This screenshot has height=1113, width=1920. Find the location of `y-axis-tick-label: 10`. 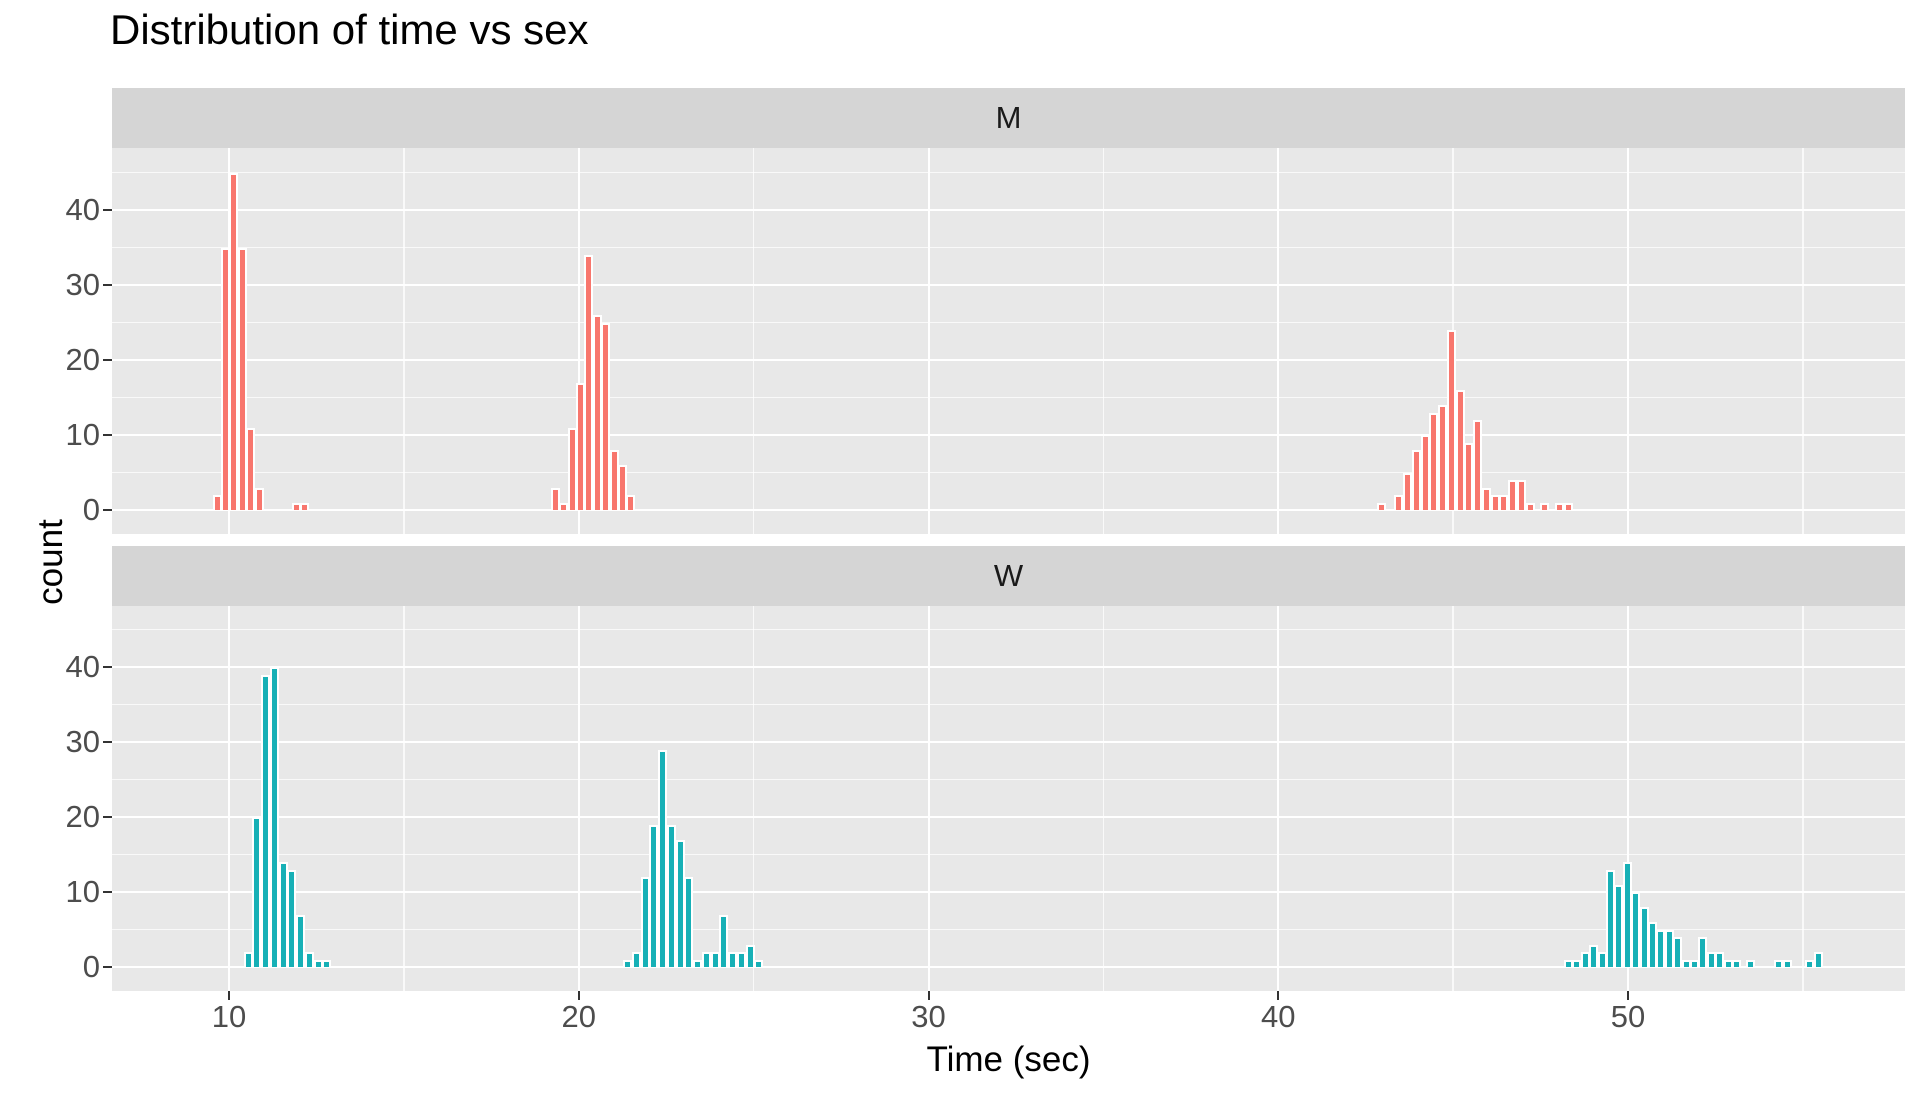

y-axis-tick-label: 10 is located at coordinates (82, 434).